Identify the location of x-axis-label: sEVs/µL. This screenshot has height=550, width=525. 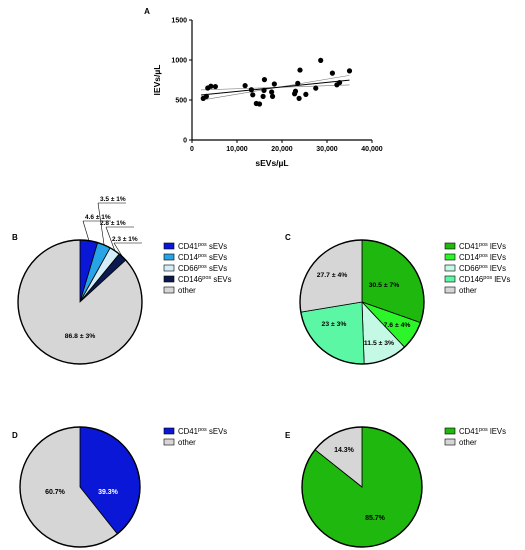
(271, 163).